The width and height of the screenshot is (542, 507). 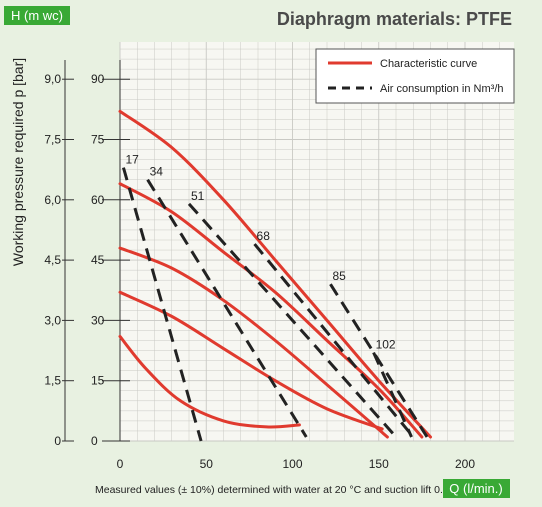 I want to click on pressure-axis-label: Working pressure required p [bar], so click(x=18, y=162).